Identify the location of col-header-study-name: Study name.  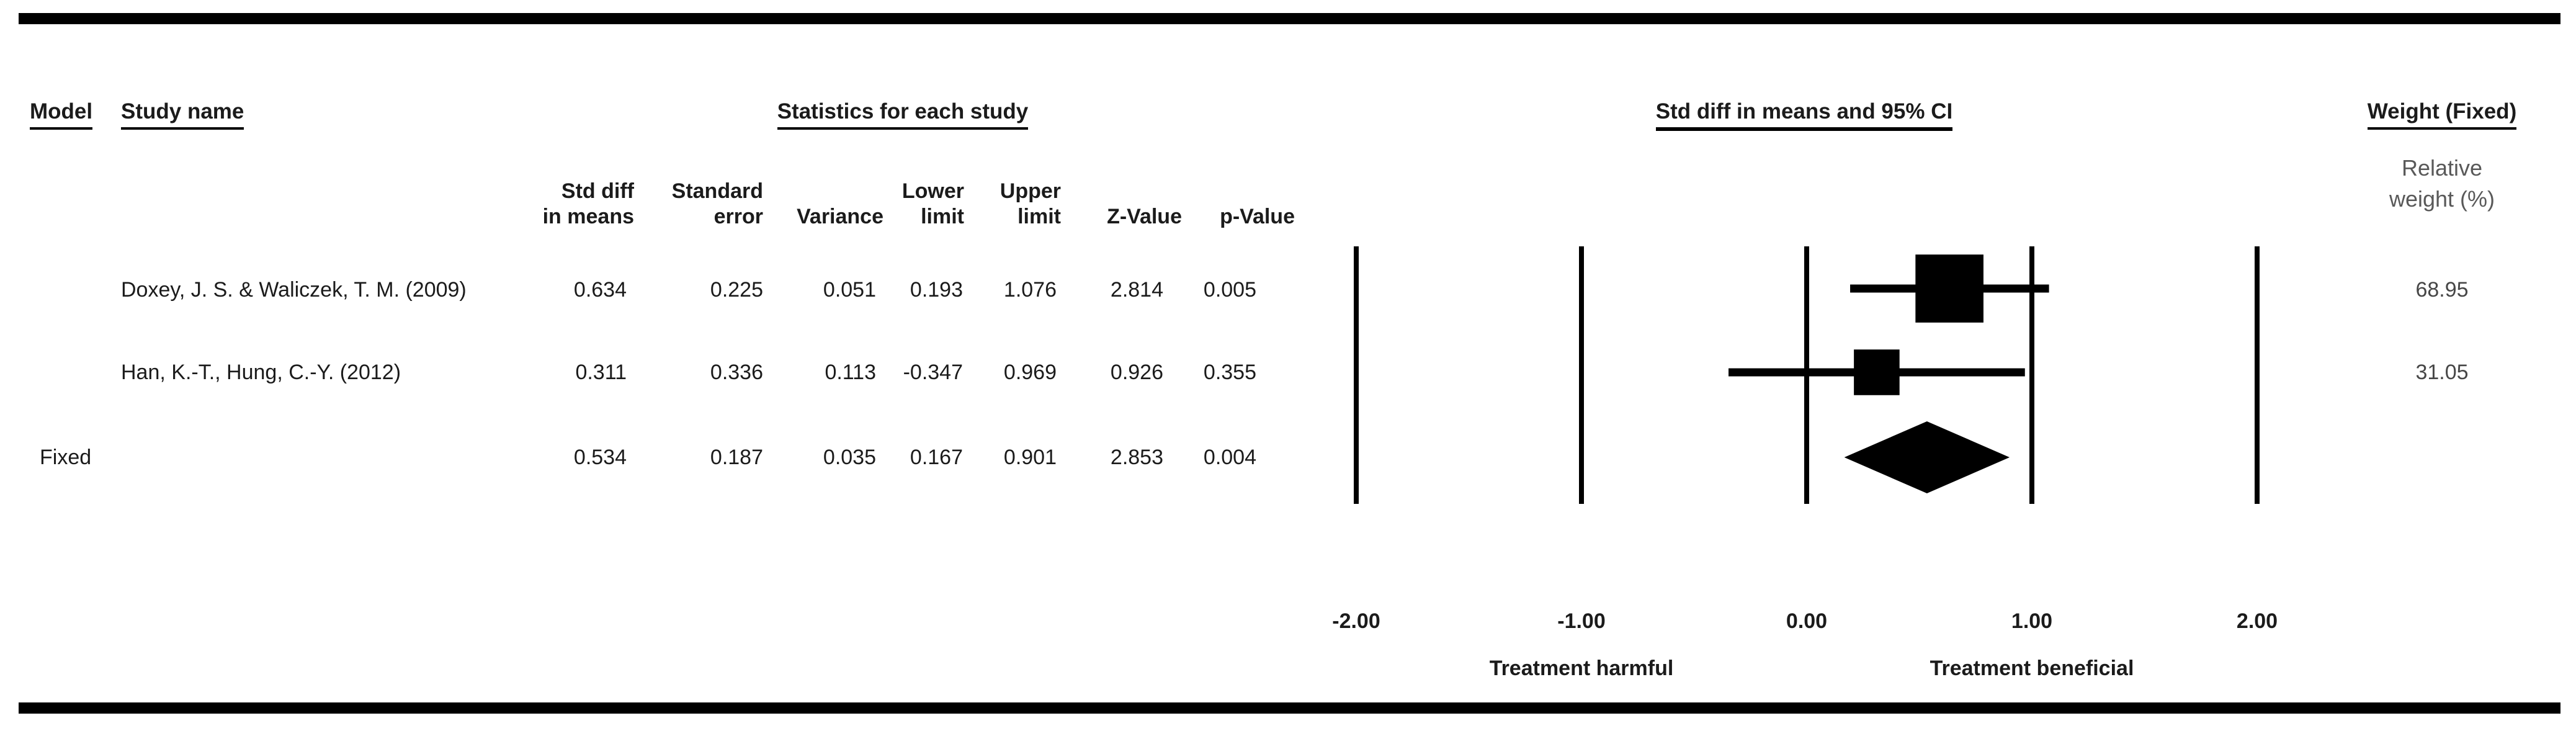
(182, 115).